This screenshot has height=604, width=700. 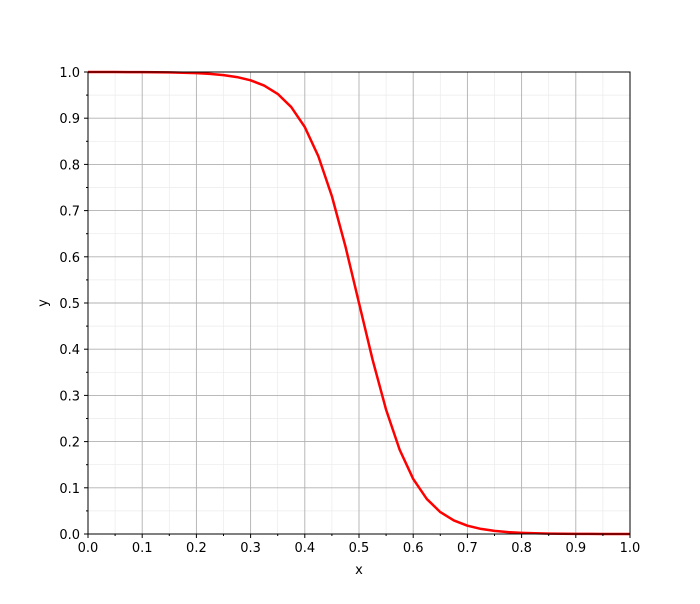 What do you see at coordinates (304, 548) in the screenshot?
I see `x-tick-label: 0.4` at bounding box center [304, 548].